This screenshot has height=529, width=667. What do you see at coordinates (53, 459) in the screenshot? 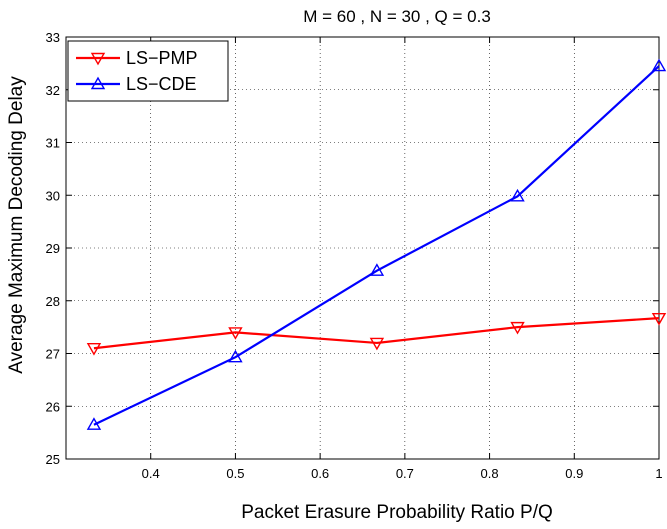
I see `y-tick-label: 25` at bounding box center [53, 459].